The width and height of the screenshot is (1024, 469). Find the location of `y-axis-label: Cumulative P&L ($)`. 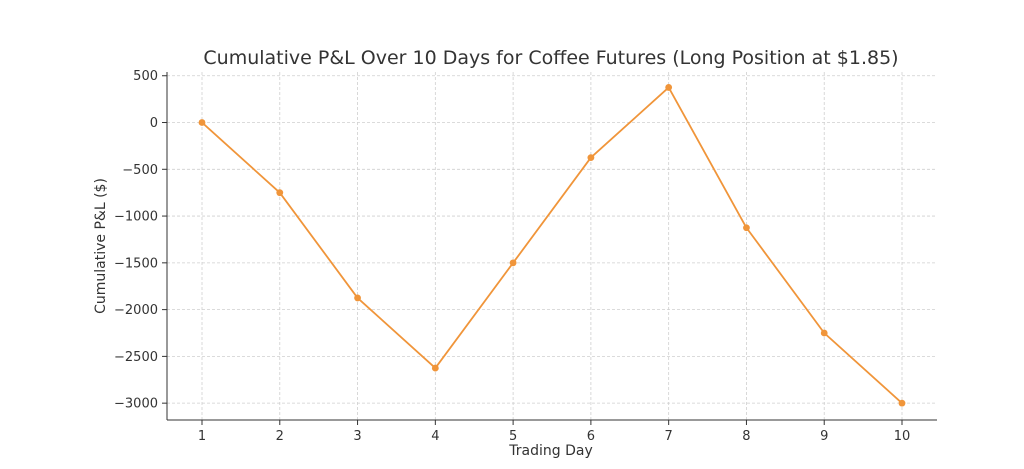

y-axis-label: Cumulative P&L ($) is located at coordinates (101, 246).